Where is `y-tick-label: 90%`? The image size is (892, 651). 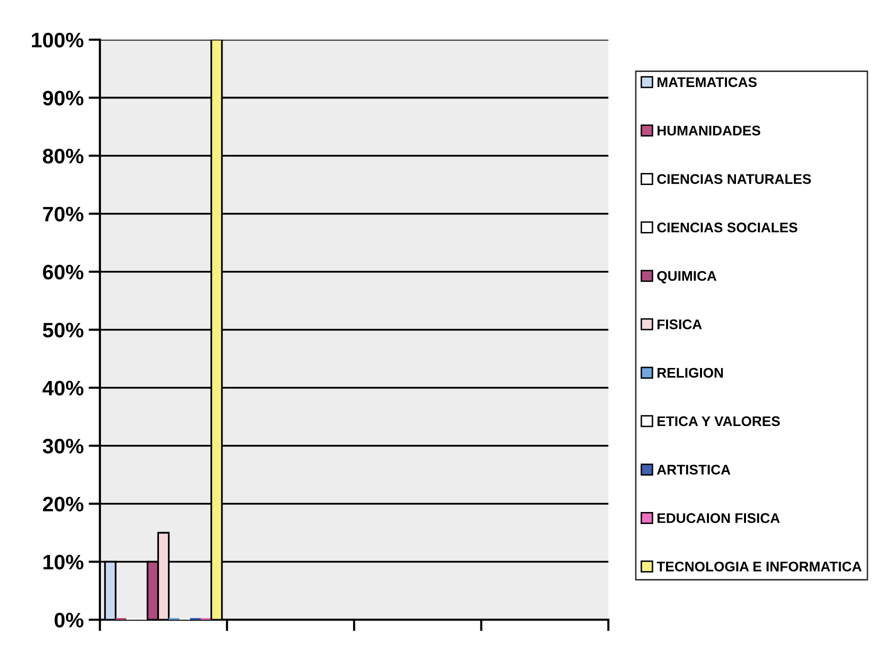 y-tick-label: 90% is located at coordinates (63, 98).